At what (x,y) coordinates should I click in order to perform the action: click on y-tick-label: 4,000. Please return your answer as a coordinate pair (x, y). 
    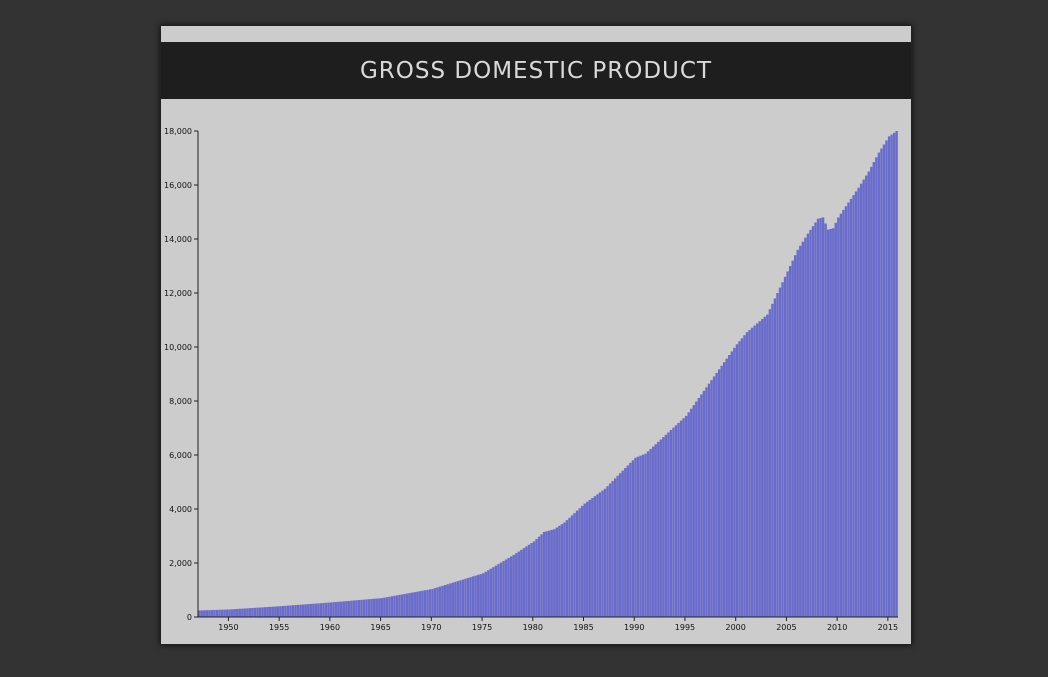
    Looking at the image, I should click on (180, 509).